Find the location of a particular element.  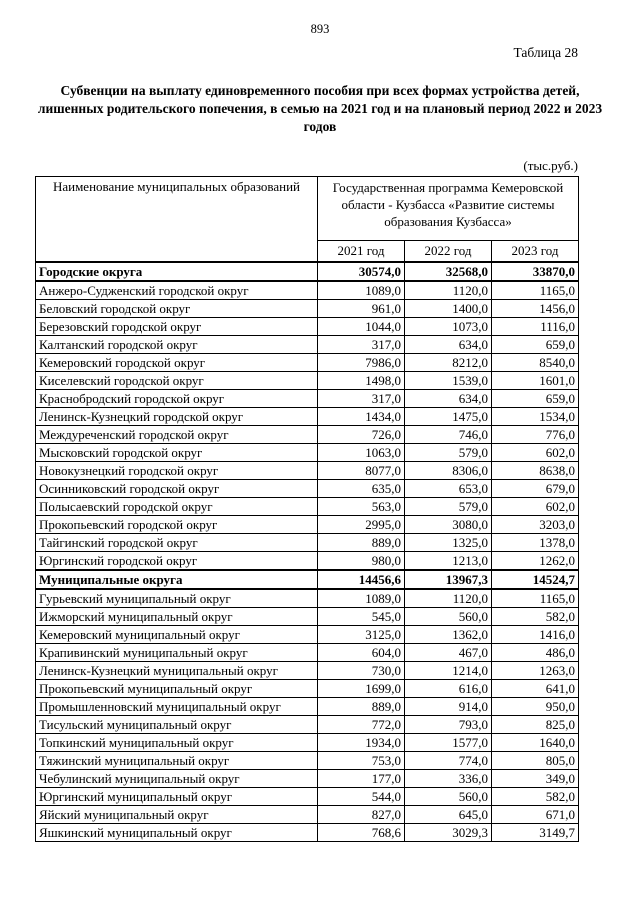

value-cell: 3029,3 is located at coordinates (448, 832).